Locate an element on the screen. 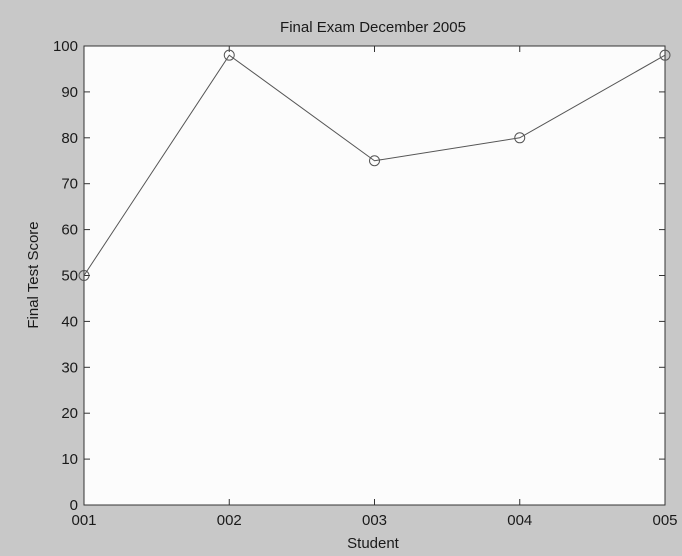 This screenshot has height=556, width=682. y-tick-label: 70 is located at coordinates (69, 184).